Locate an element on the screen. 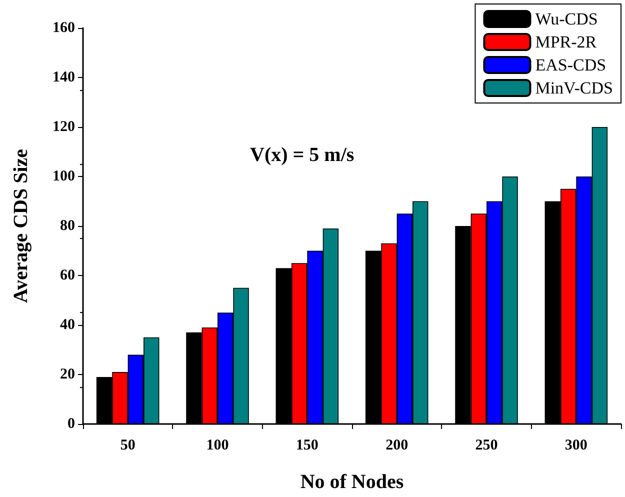  y-axis-title: Average CDS Size is located at coordinates (21, 226).